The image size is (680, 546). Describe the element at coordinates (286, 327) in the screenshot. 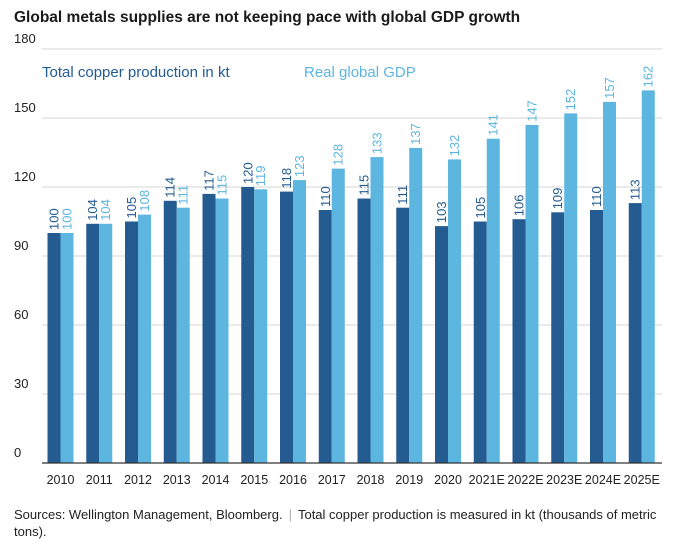

I see `bar-copper-2016` at that location.